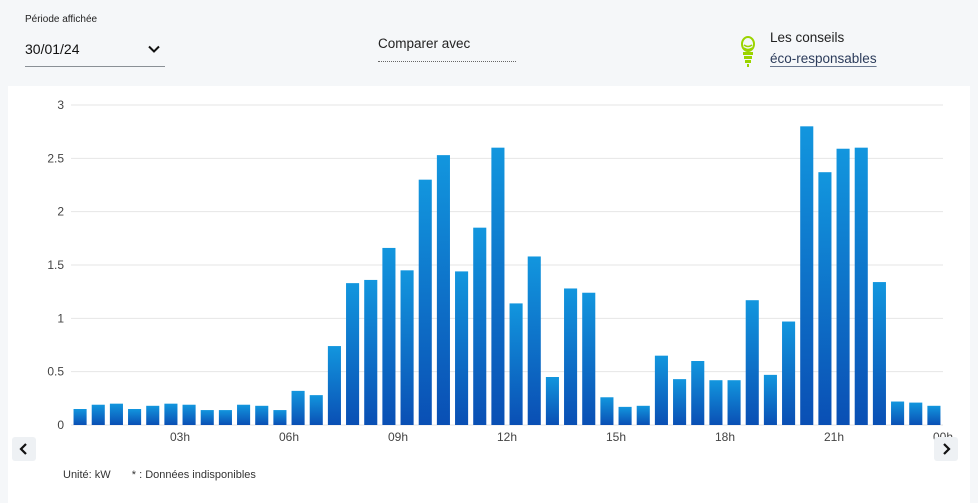 The height and width of the screenshot is (503, 978). What do you see at coordinates (725, 437) in the screenshot?
I see `x-tick-label: 18h` at bounding box center [725, 437].